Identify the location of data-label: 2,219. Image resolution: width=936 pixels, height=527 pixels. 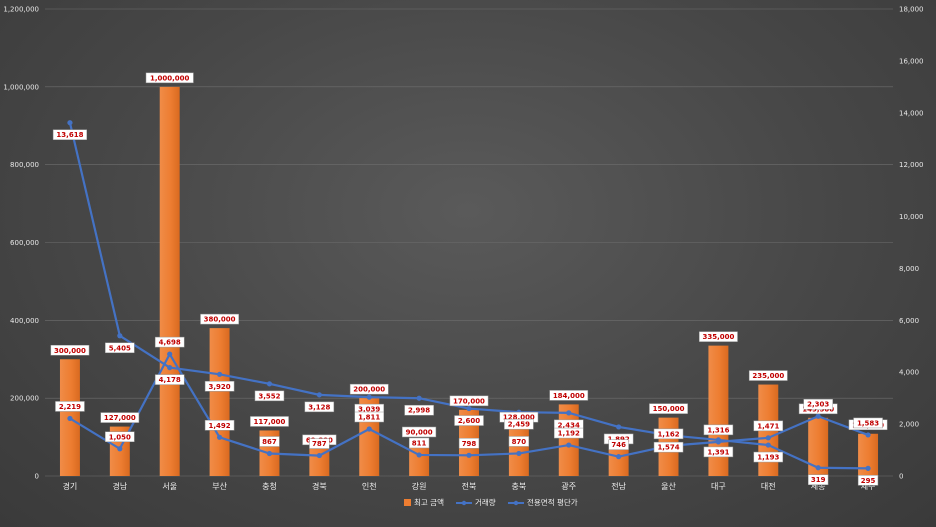
(70, 406).